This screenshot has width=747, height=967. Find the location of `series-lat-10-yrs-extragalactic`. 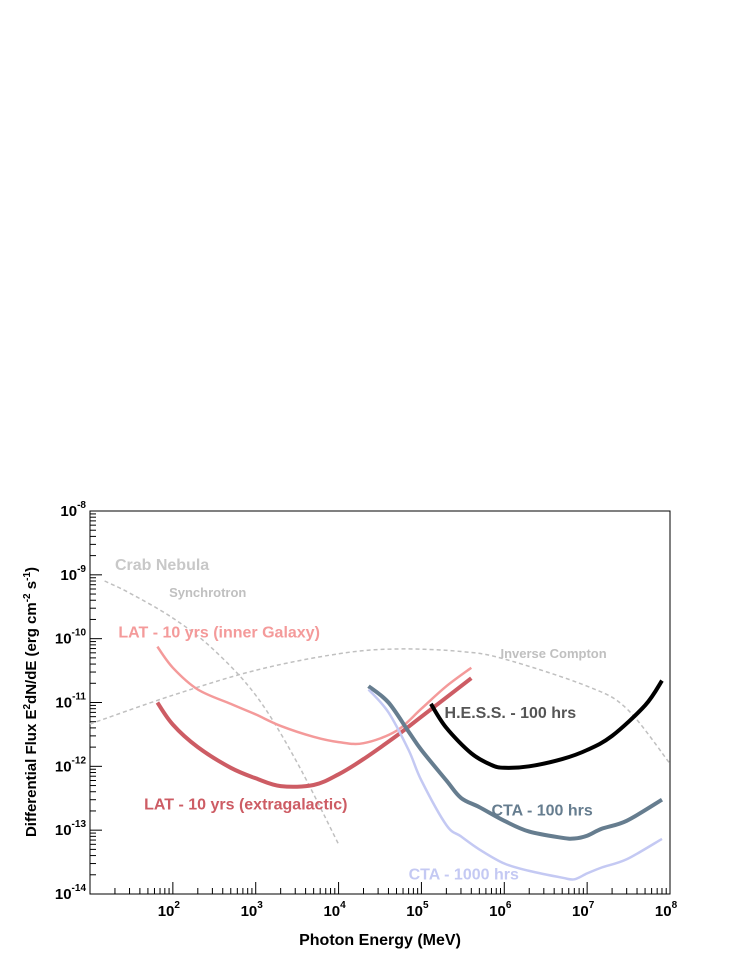

series-lat-10-yrs-extragalactic is located at coordinates (314, 732).